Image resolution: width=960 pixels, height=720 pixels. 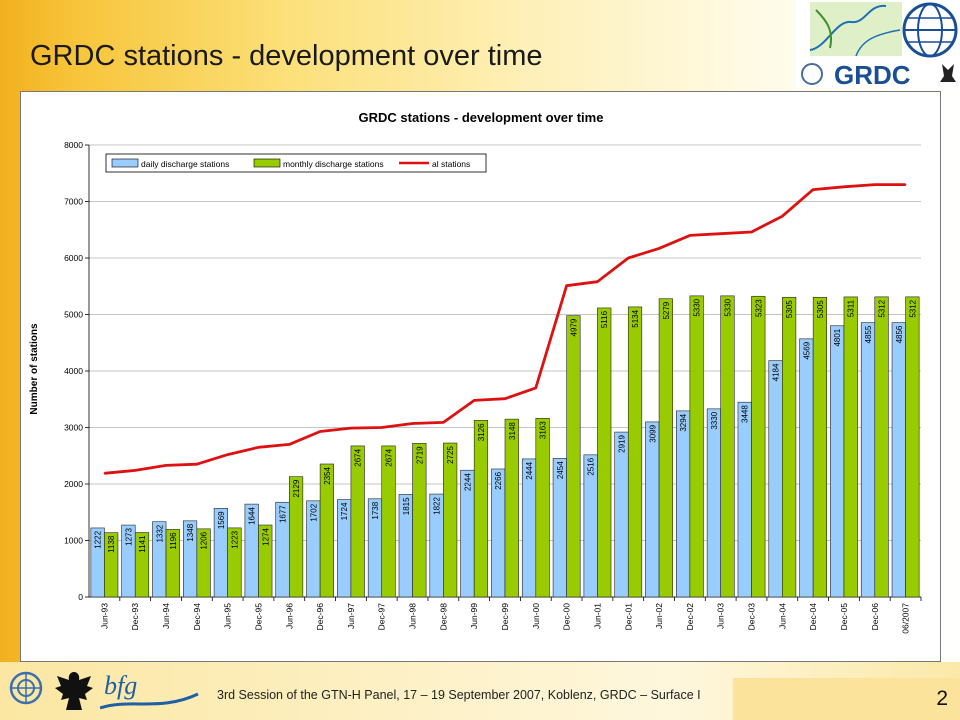 I want to click on bar-label-daily: 1702, so click(x=313, y=512).